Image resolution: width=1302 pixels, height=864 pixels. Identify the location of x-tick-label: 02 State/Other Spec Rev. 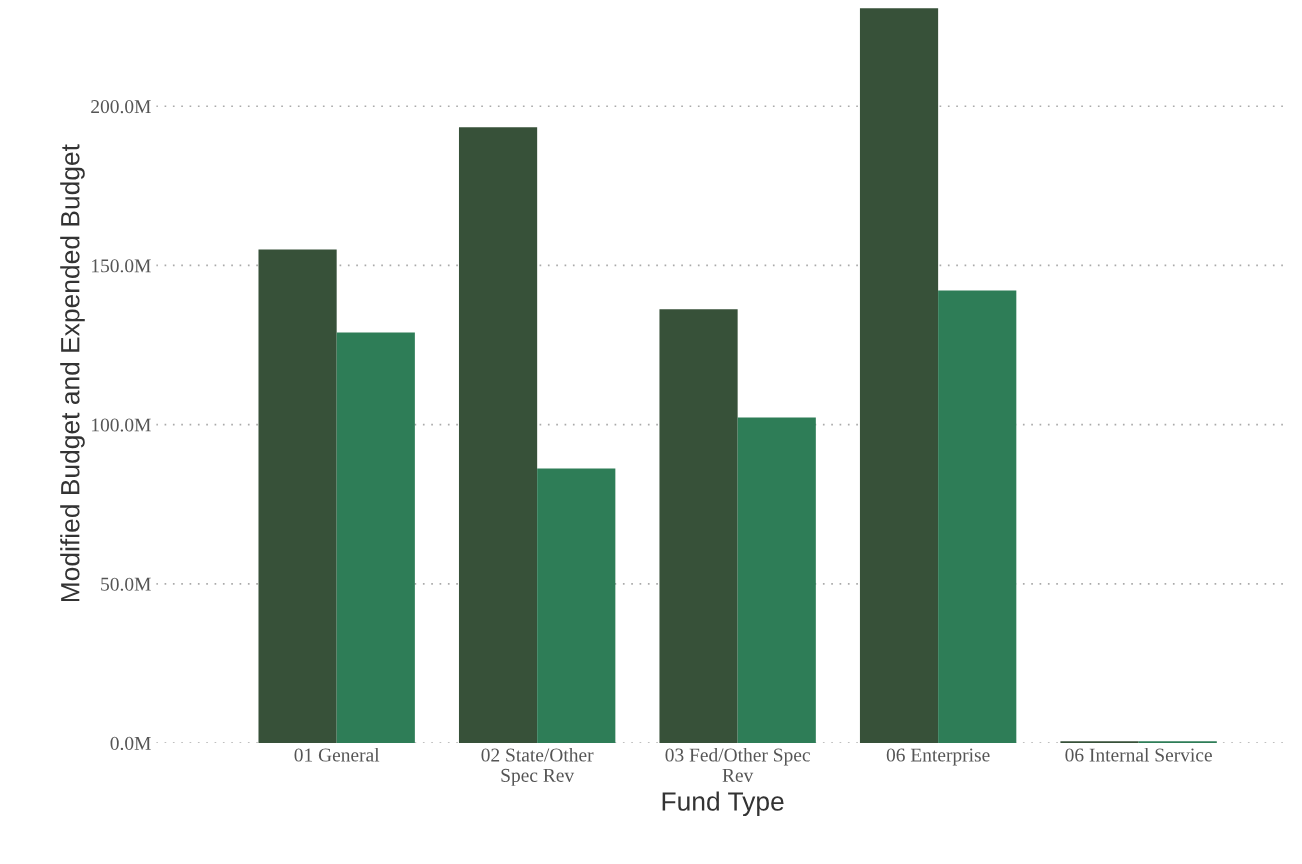
(537, 766).